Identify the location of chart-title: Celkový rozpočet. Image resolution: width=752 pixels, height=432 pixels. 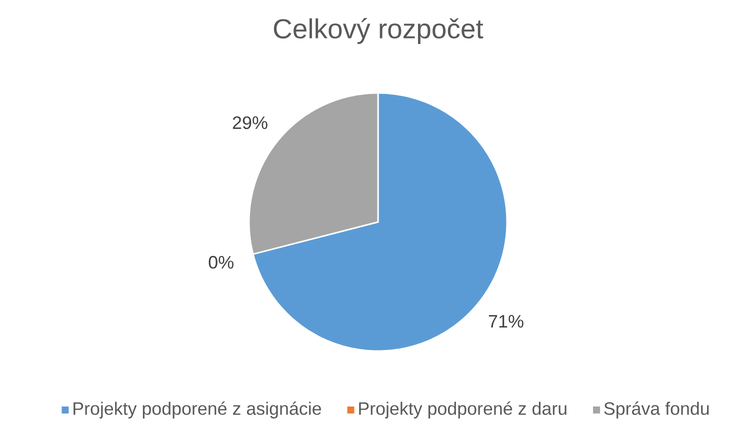
(379, 31).